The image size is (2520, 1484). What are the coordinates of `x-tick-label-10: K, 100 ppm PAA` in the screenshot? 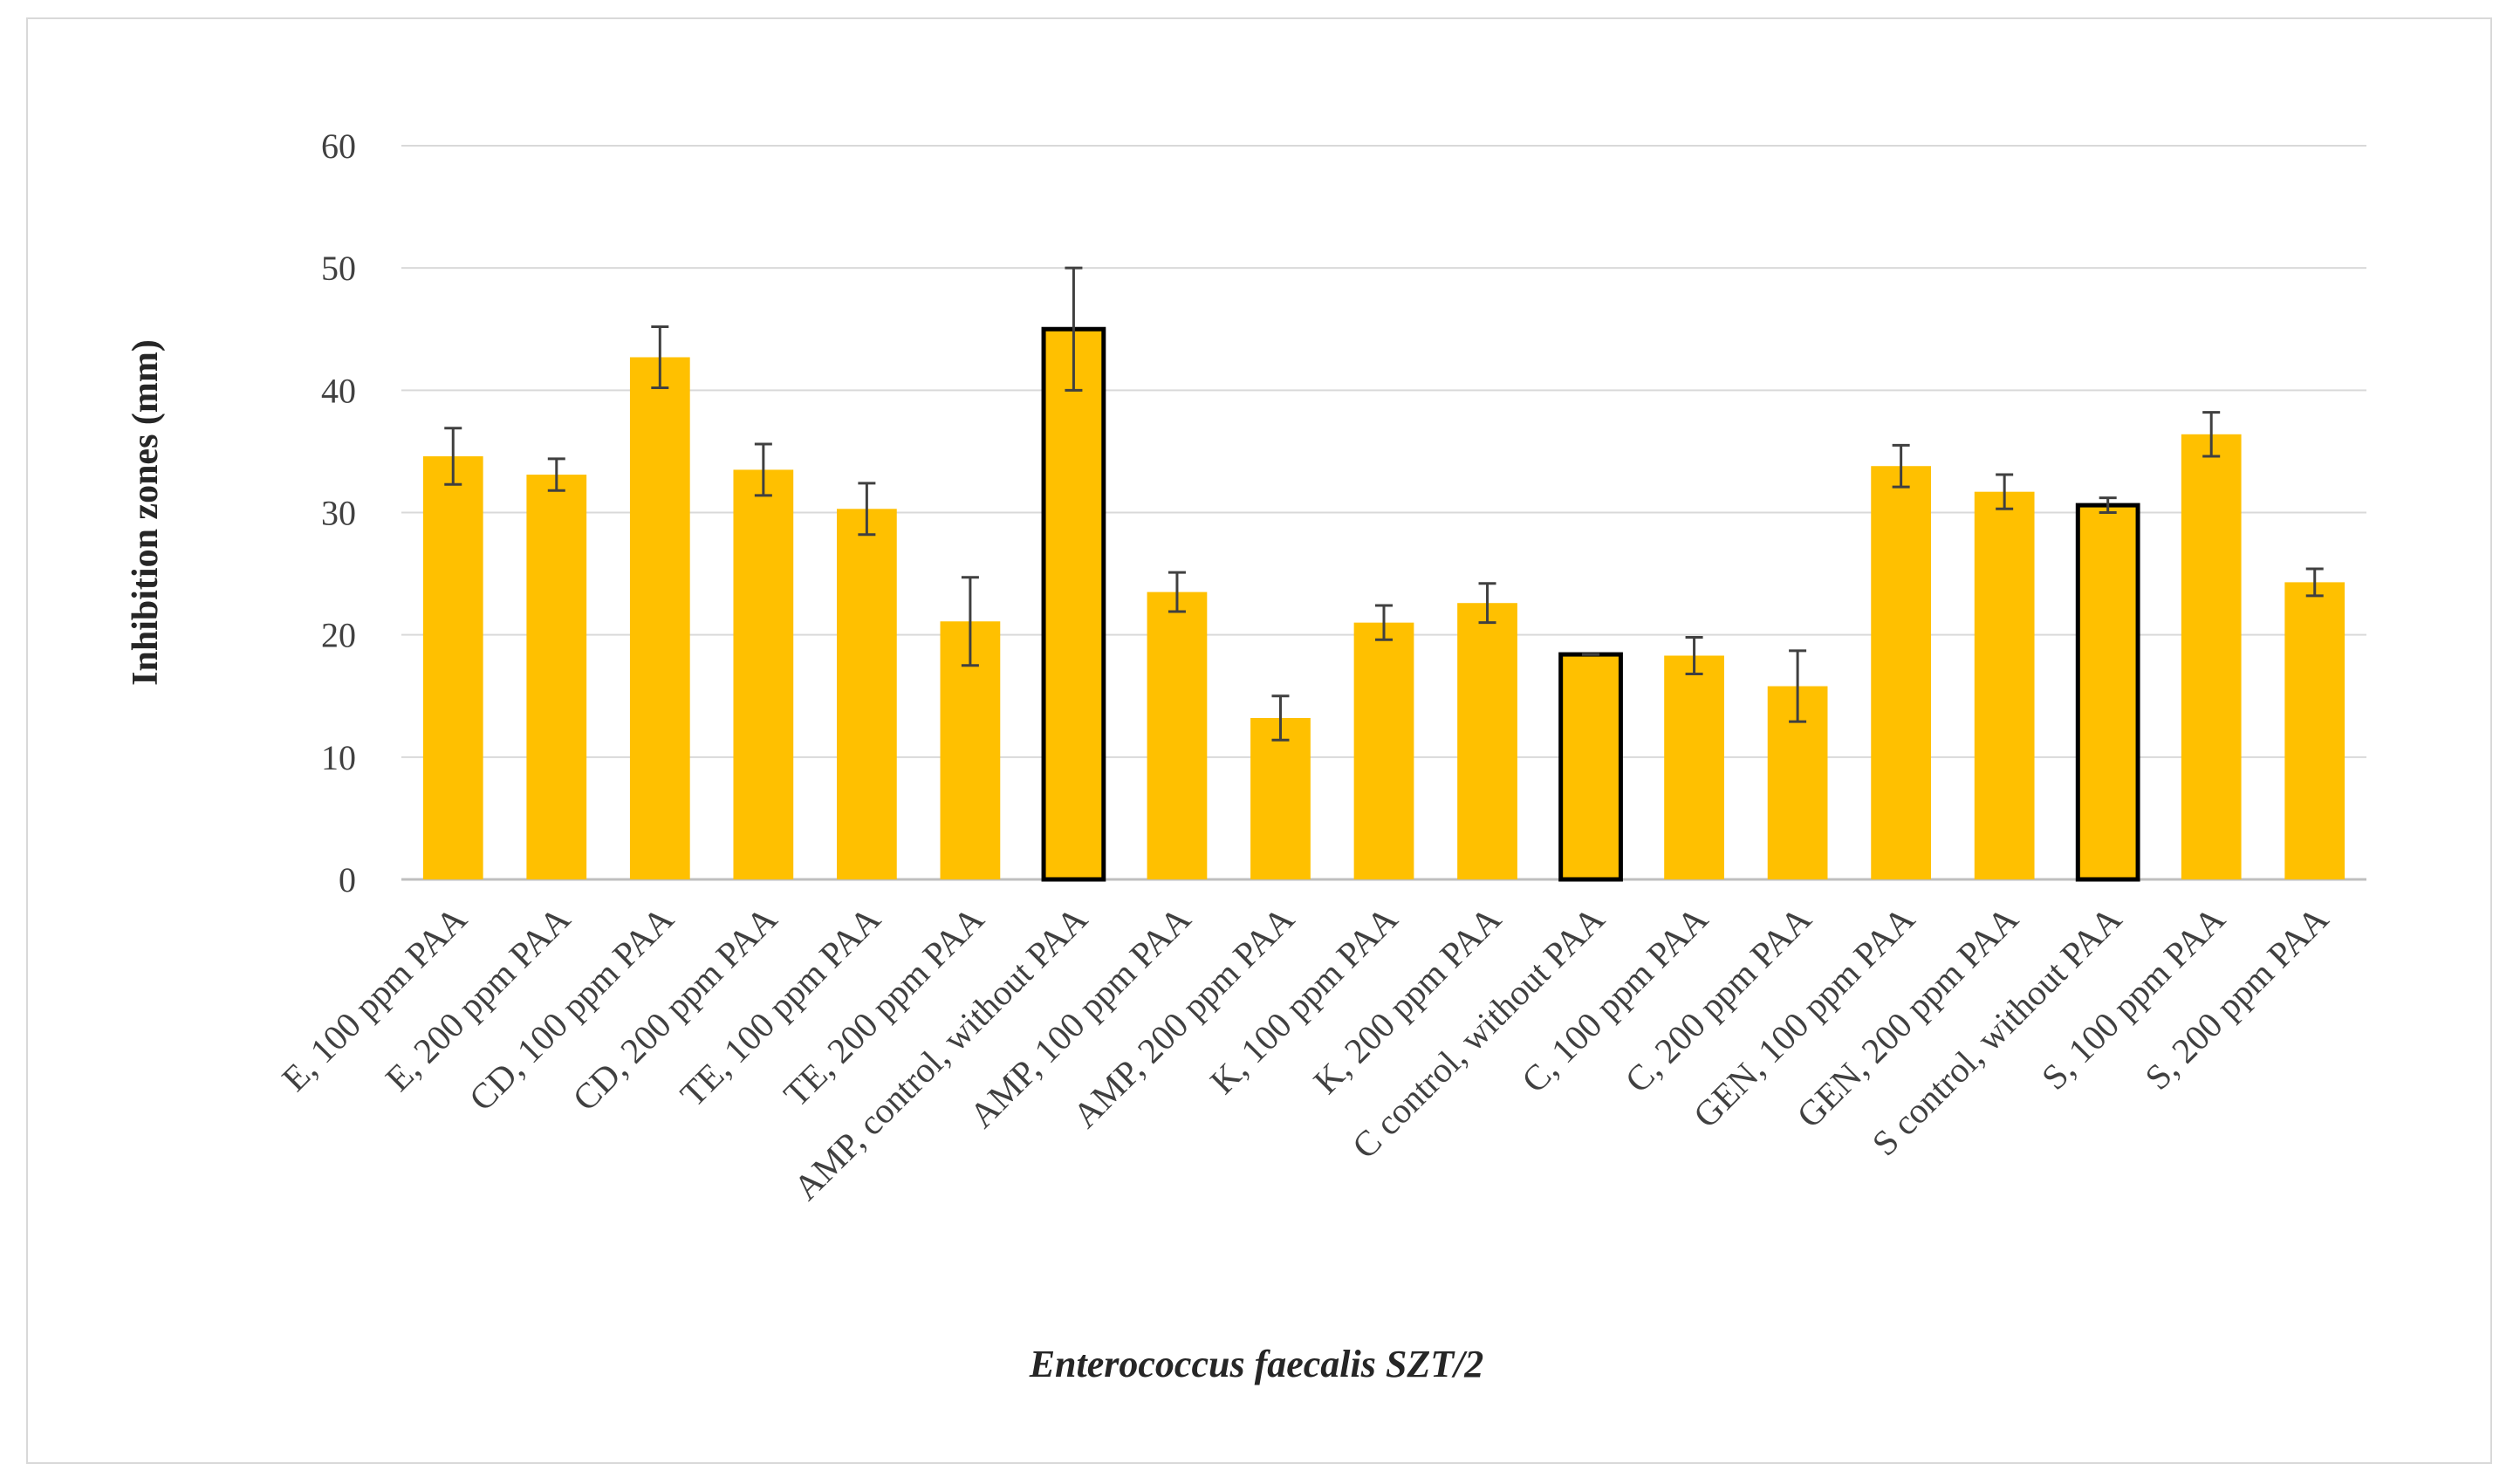 It's located at (1304, 1000).